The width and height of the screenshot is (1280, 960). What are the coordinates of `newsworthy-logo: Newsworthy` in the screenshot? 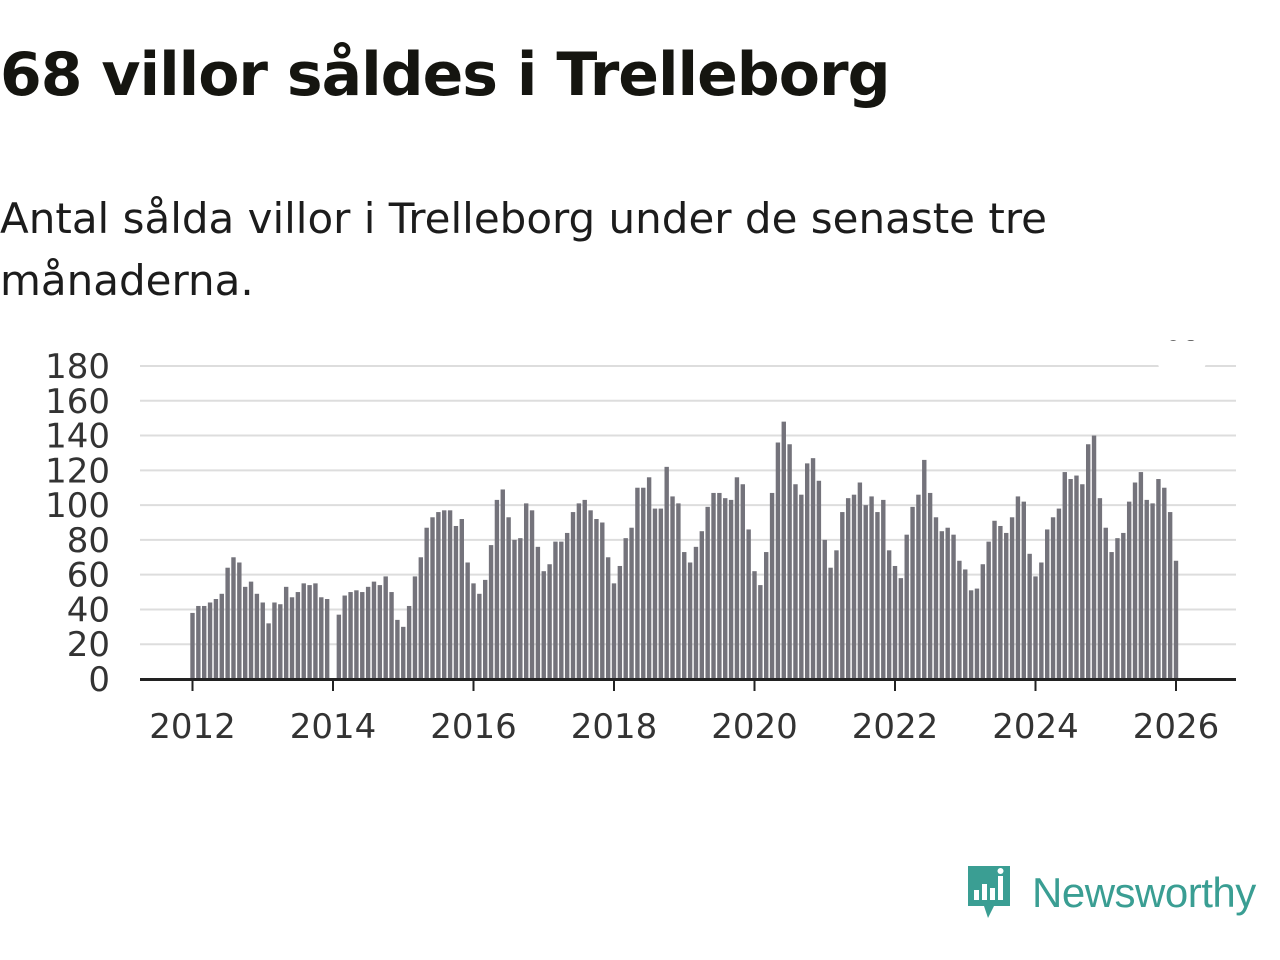 It's located at (1110, 893).